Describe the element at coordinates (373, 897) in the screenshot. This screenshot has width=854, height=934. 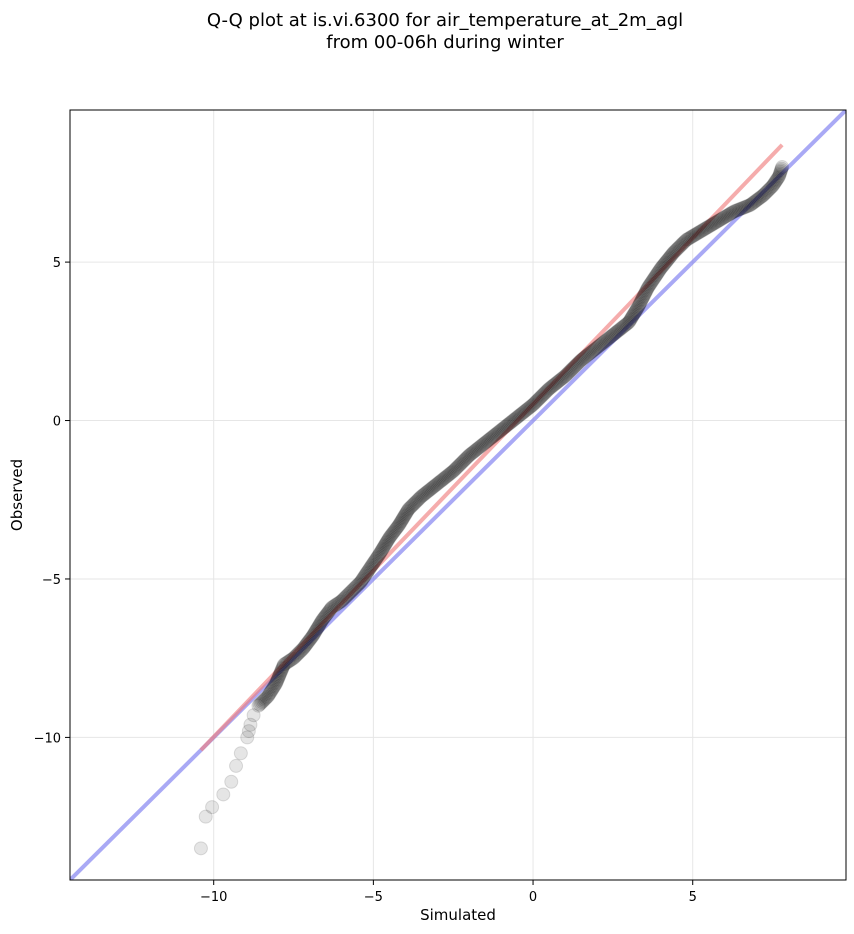
I see `x-tick-label: −5` at that location.